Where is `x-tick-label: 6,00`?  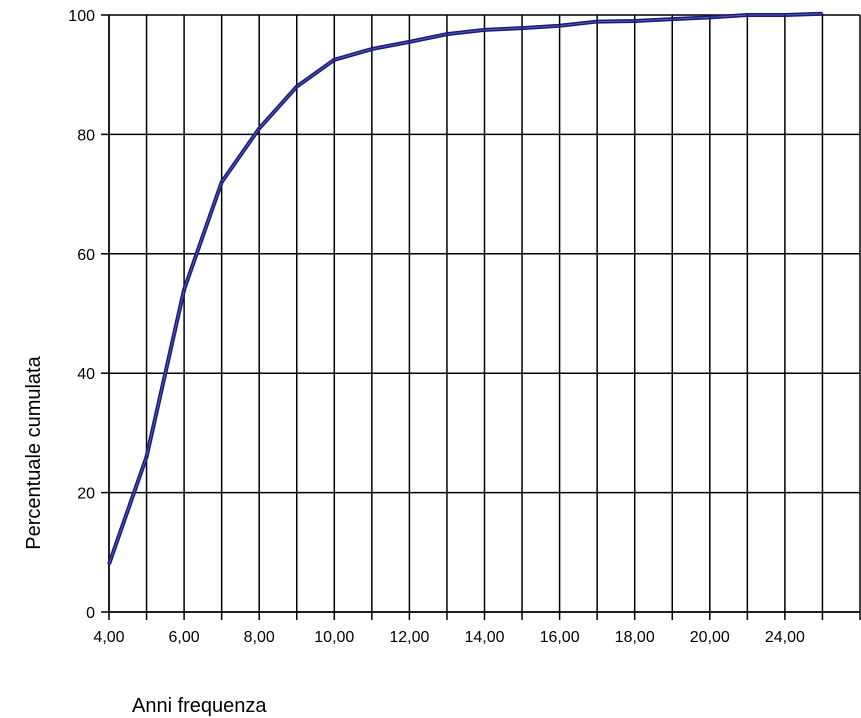 x-tick-label: 6,00 is located at coordinates (184, 637).